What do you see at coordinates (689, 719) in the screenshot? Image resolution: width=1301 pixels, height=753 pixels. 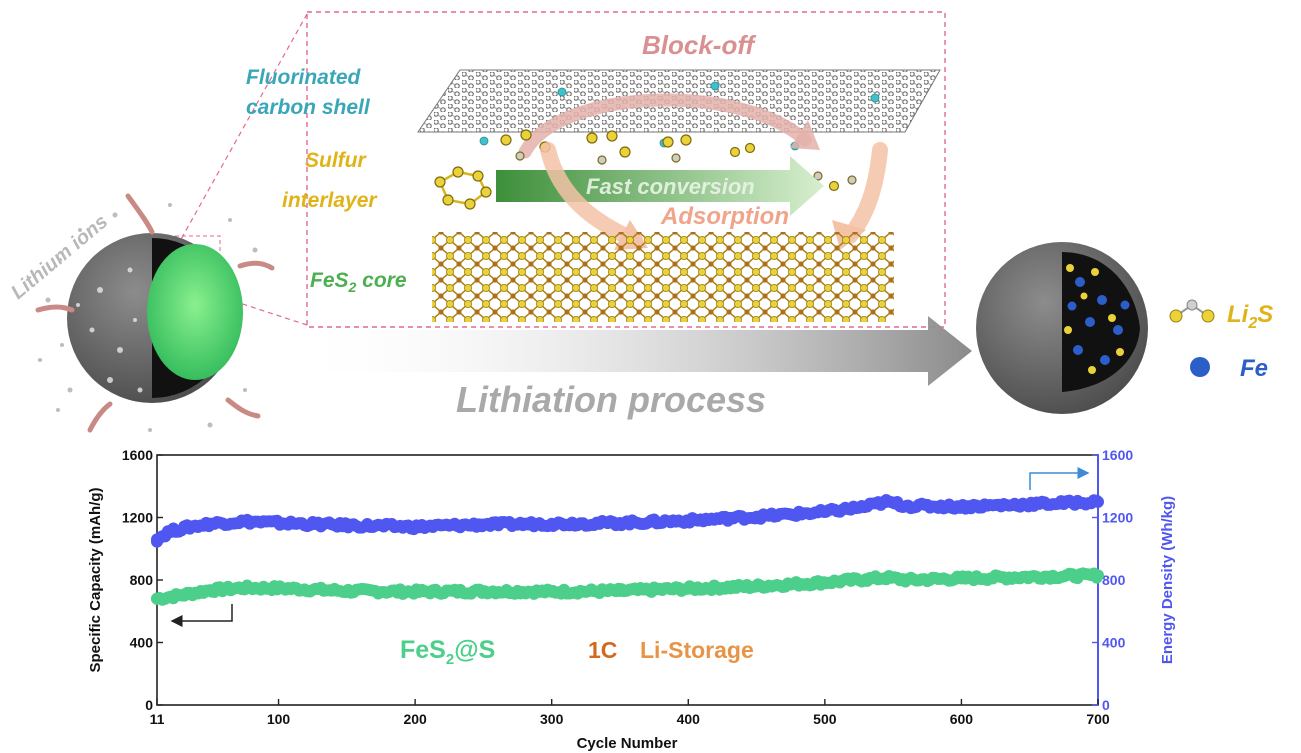 I see `x-tick-label: 400` at bounding box center [689, 719].